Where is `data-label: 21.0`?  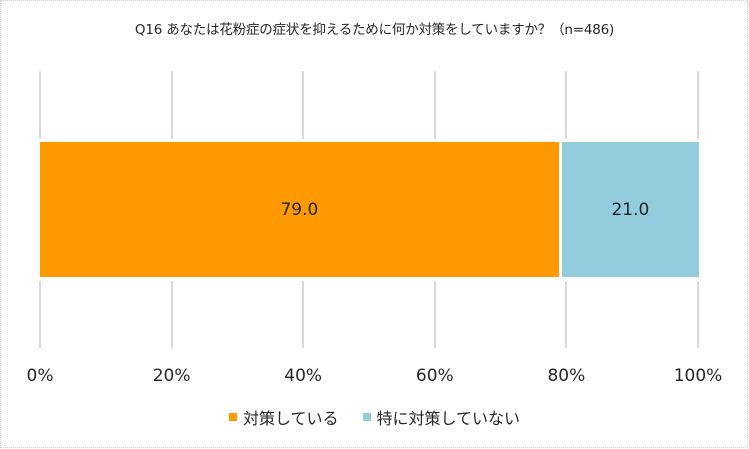
data-label: 21.0 is located at coordinates (630, 209).